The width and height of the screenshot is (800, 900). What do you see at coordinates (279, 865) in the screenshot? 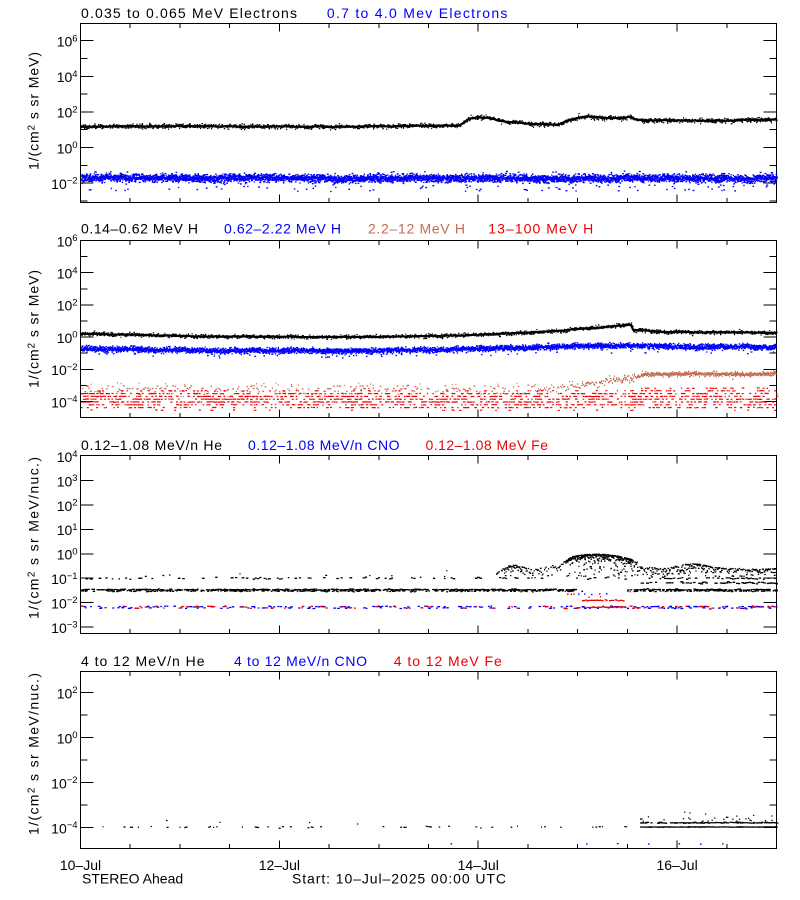
I see `svg-text: 12–Jul` at bounding box center [279, 865].